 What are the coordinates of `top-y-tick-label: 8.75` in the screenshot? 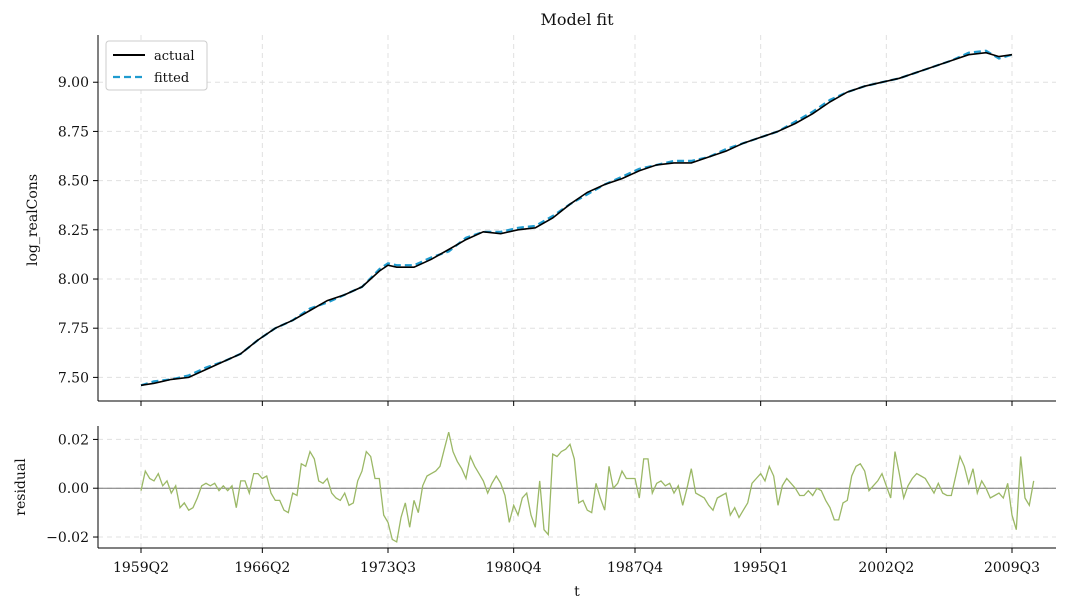 It's located at (73, 132).